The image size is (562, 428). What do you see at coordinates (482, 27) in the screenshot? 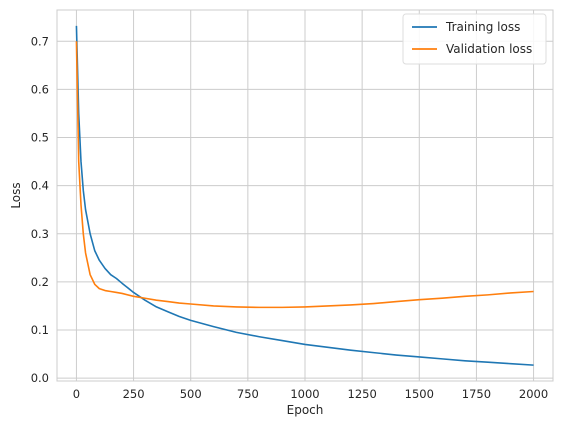
I see `legend-label: Training loss` at bounding box center [482, 27].